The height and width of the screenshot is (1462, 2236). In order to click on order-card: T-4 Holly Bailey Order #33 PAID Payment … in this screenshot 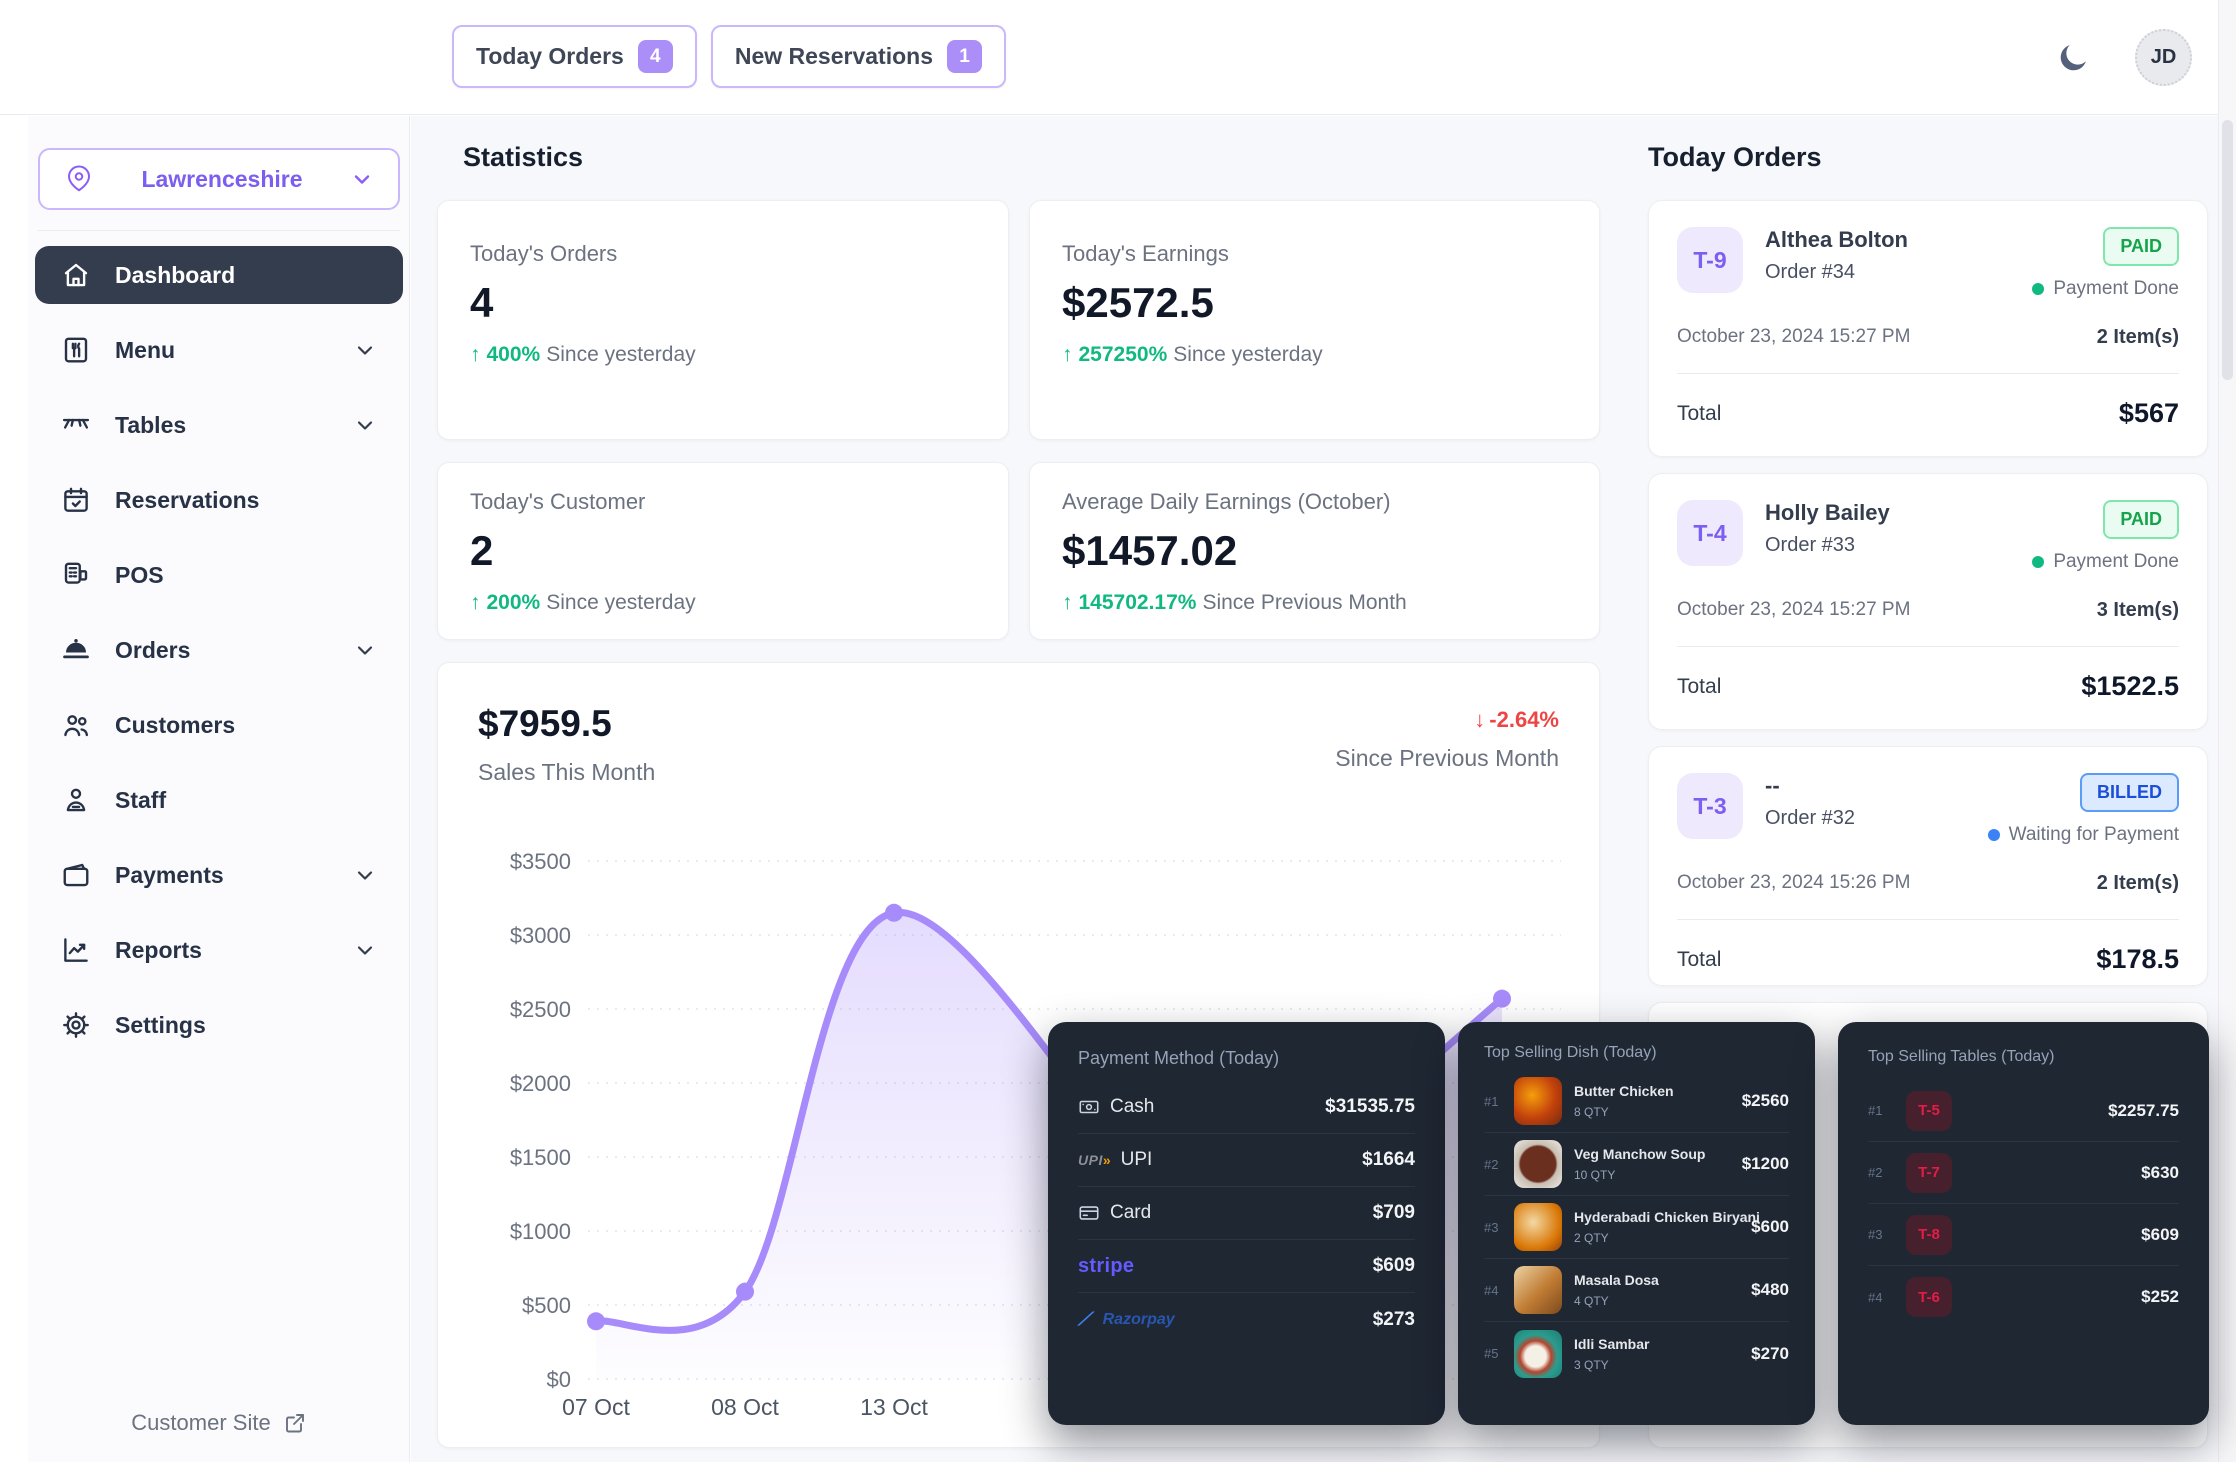, I will do `click(1928, 601)`.